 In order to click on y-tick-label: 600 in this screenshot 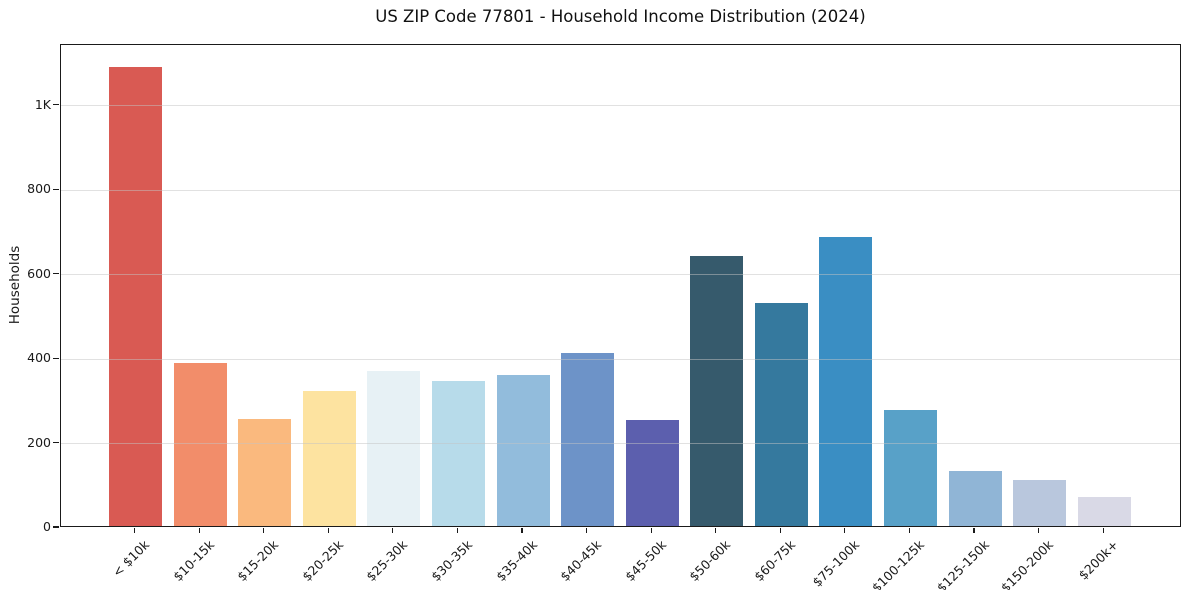, I will do `click(39, 273)`.